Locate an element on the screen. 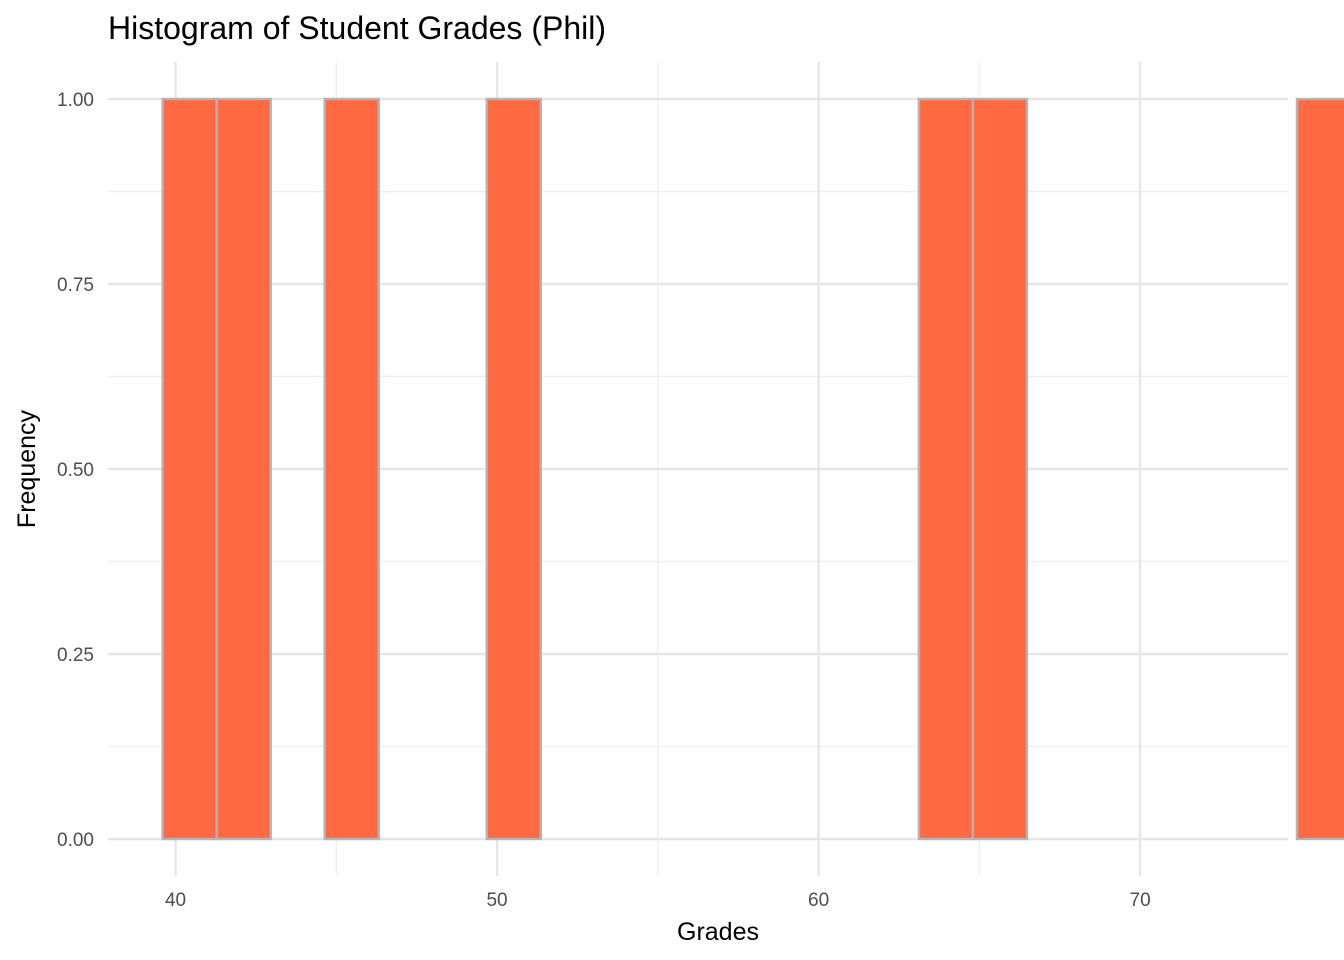 The image size is (1344, 960). x-tick-label: 70 is located at coordinates (1140, 900).